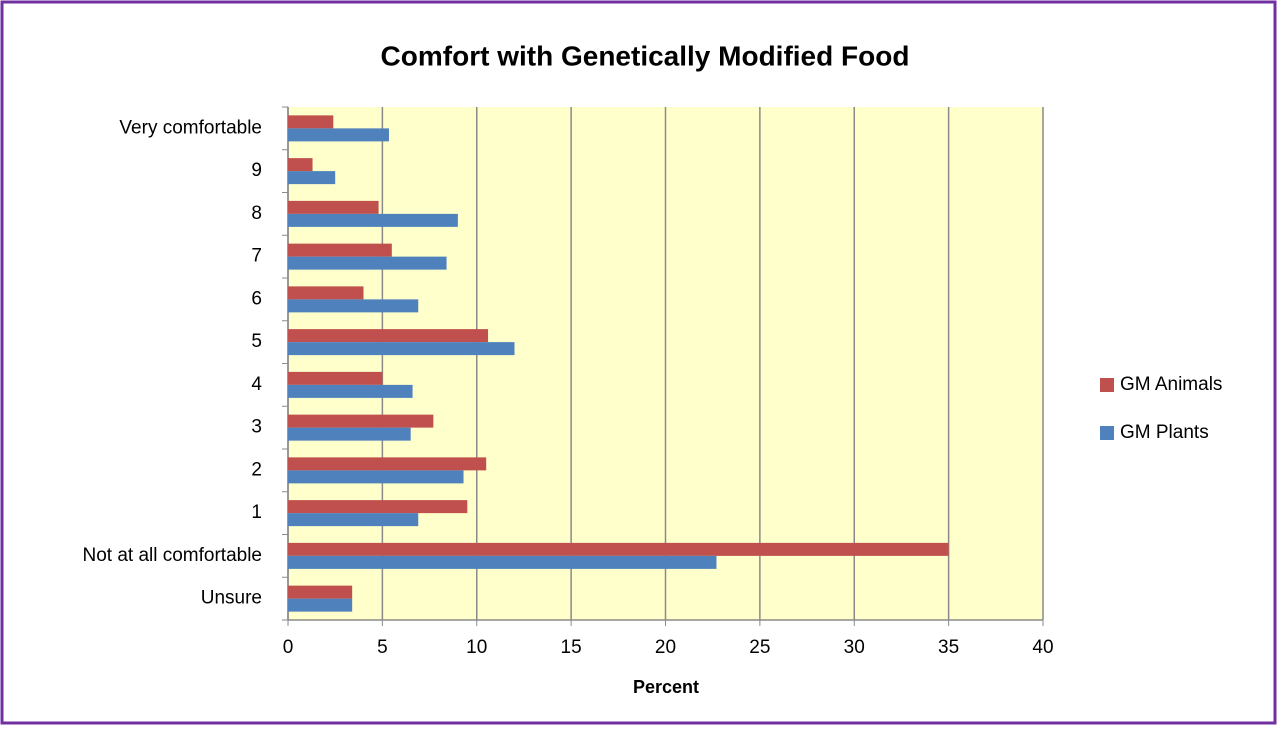  I want to click on y-tick-label: 8, so click(256, 213).